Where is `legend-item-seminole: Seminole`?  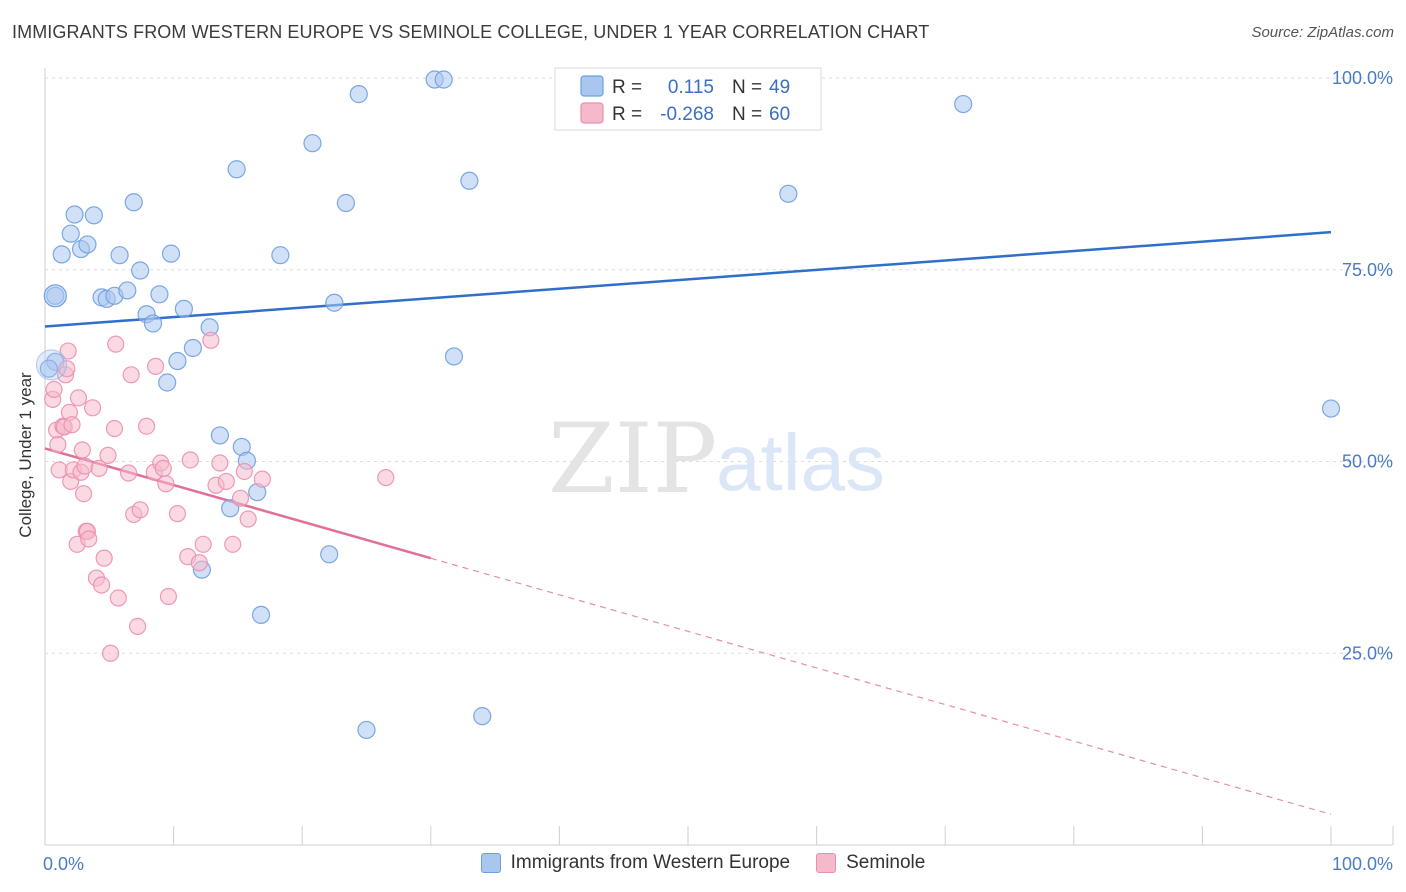
legend-item-seminole: Seminole is located at coordinates (870, 863).